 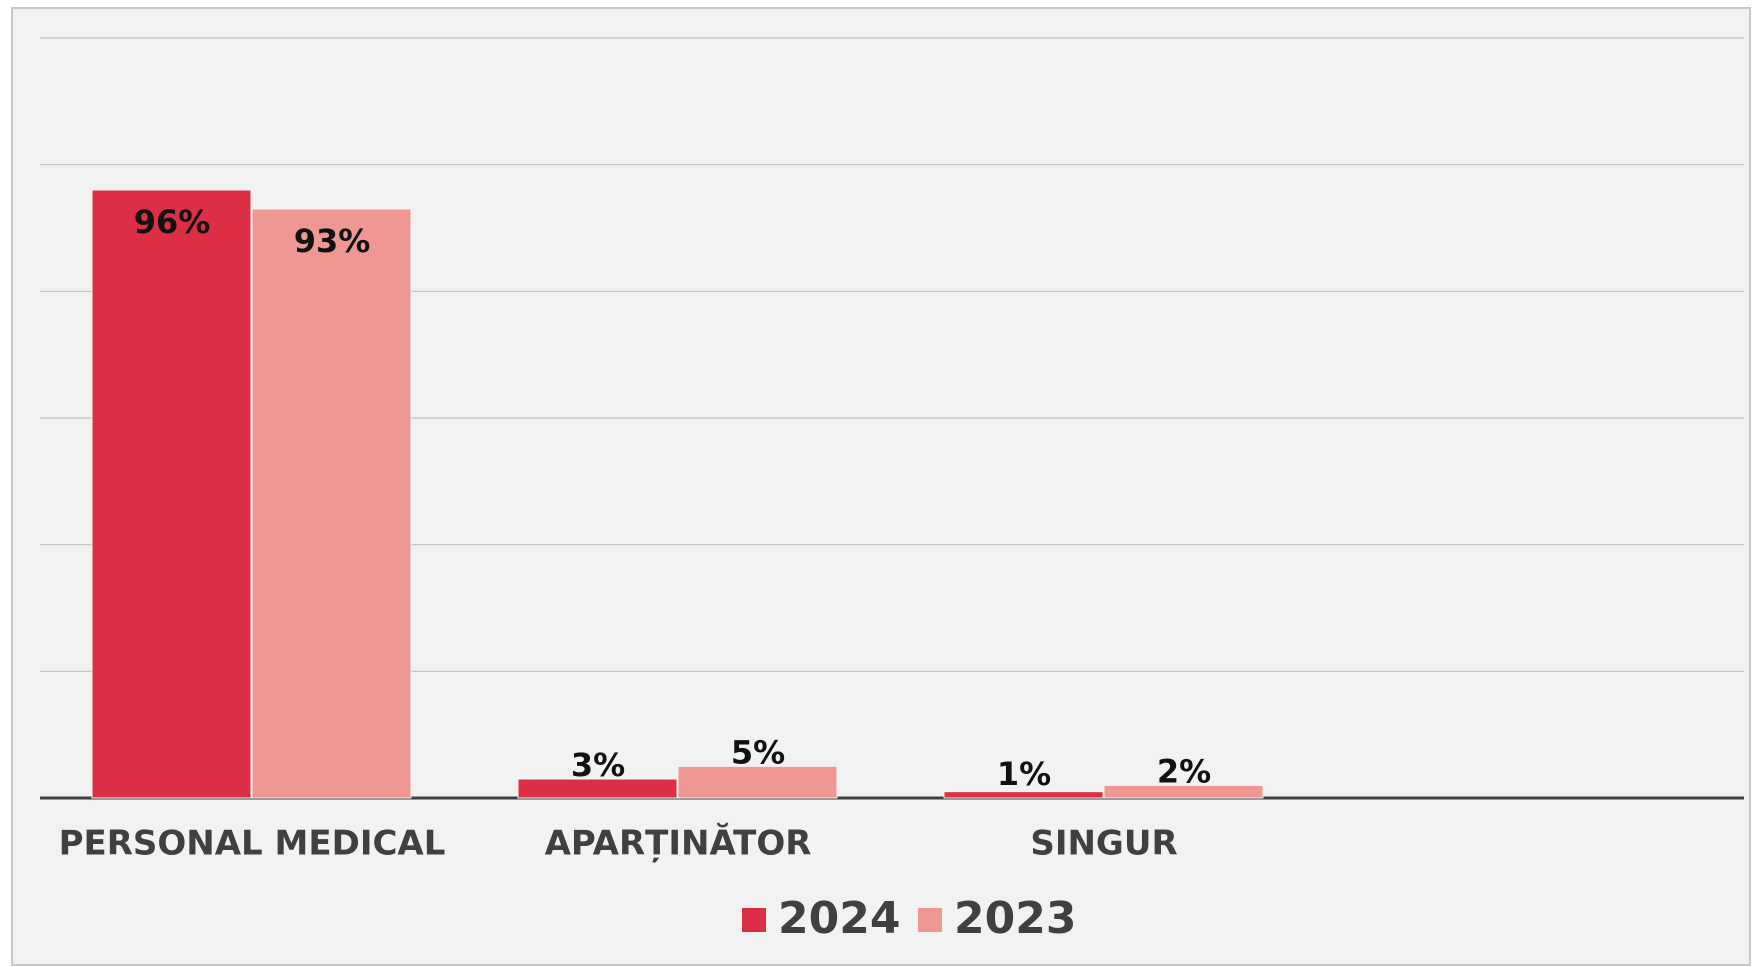 What do you see at coordinates (598, 765) in the screenshot?
I see `data-label: 3%` at bounding box center [598, 765].